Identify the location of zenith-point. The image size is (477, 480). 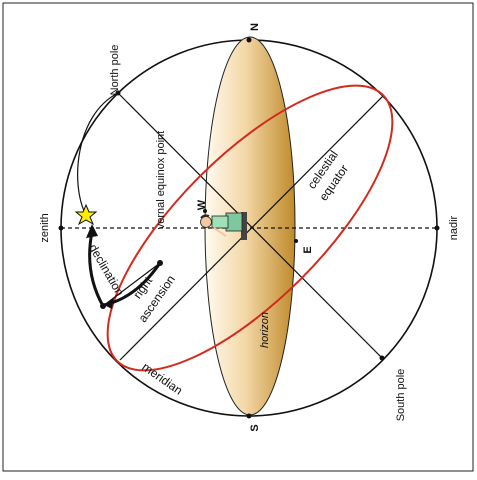
(61, 228).